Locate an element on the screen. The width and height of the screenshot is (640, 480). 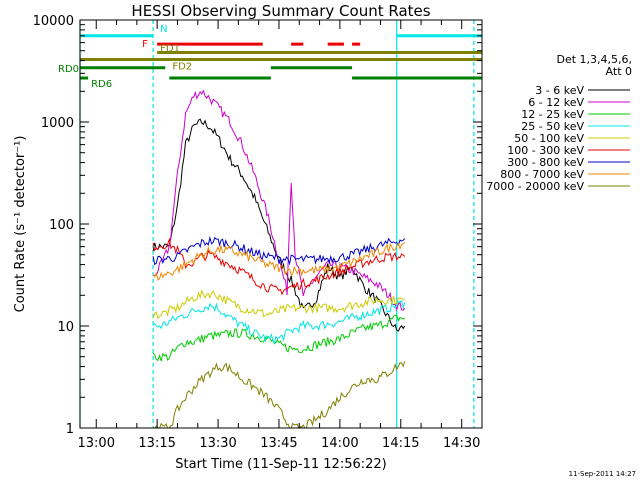
x-tick-label: 14:00 is located at coordinates (339, 443).